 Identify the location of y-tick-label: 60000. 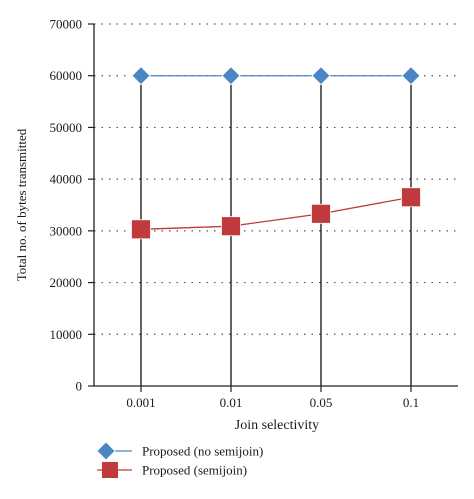
(66, 75).